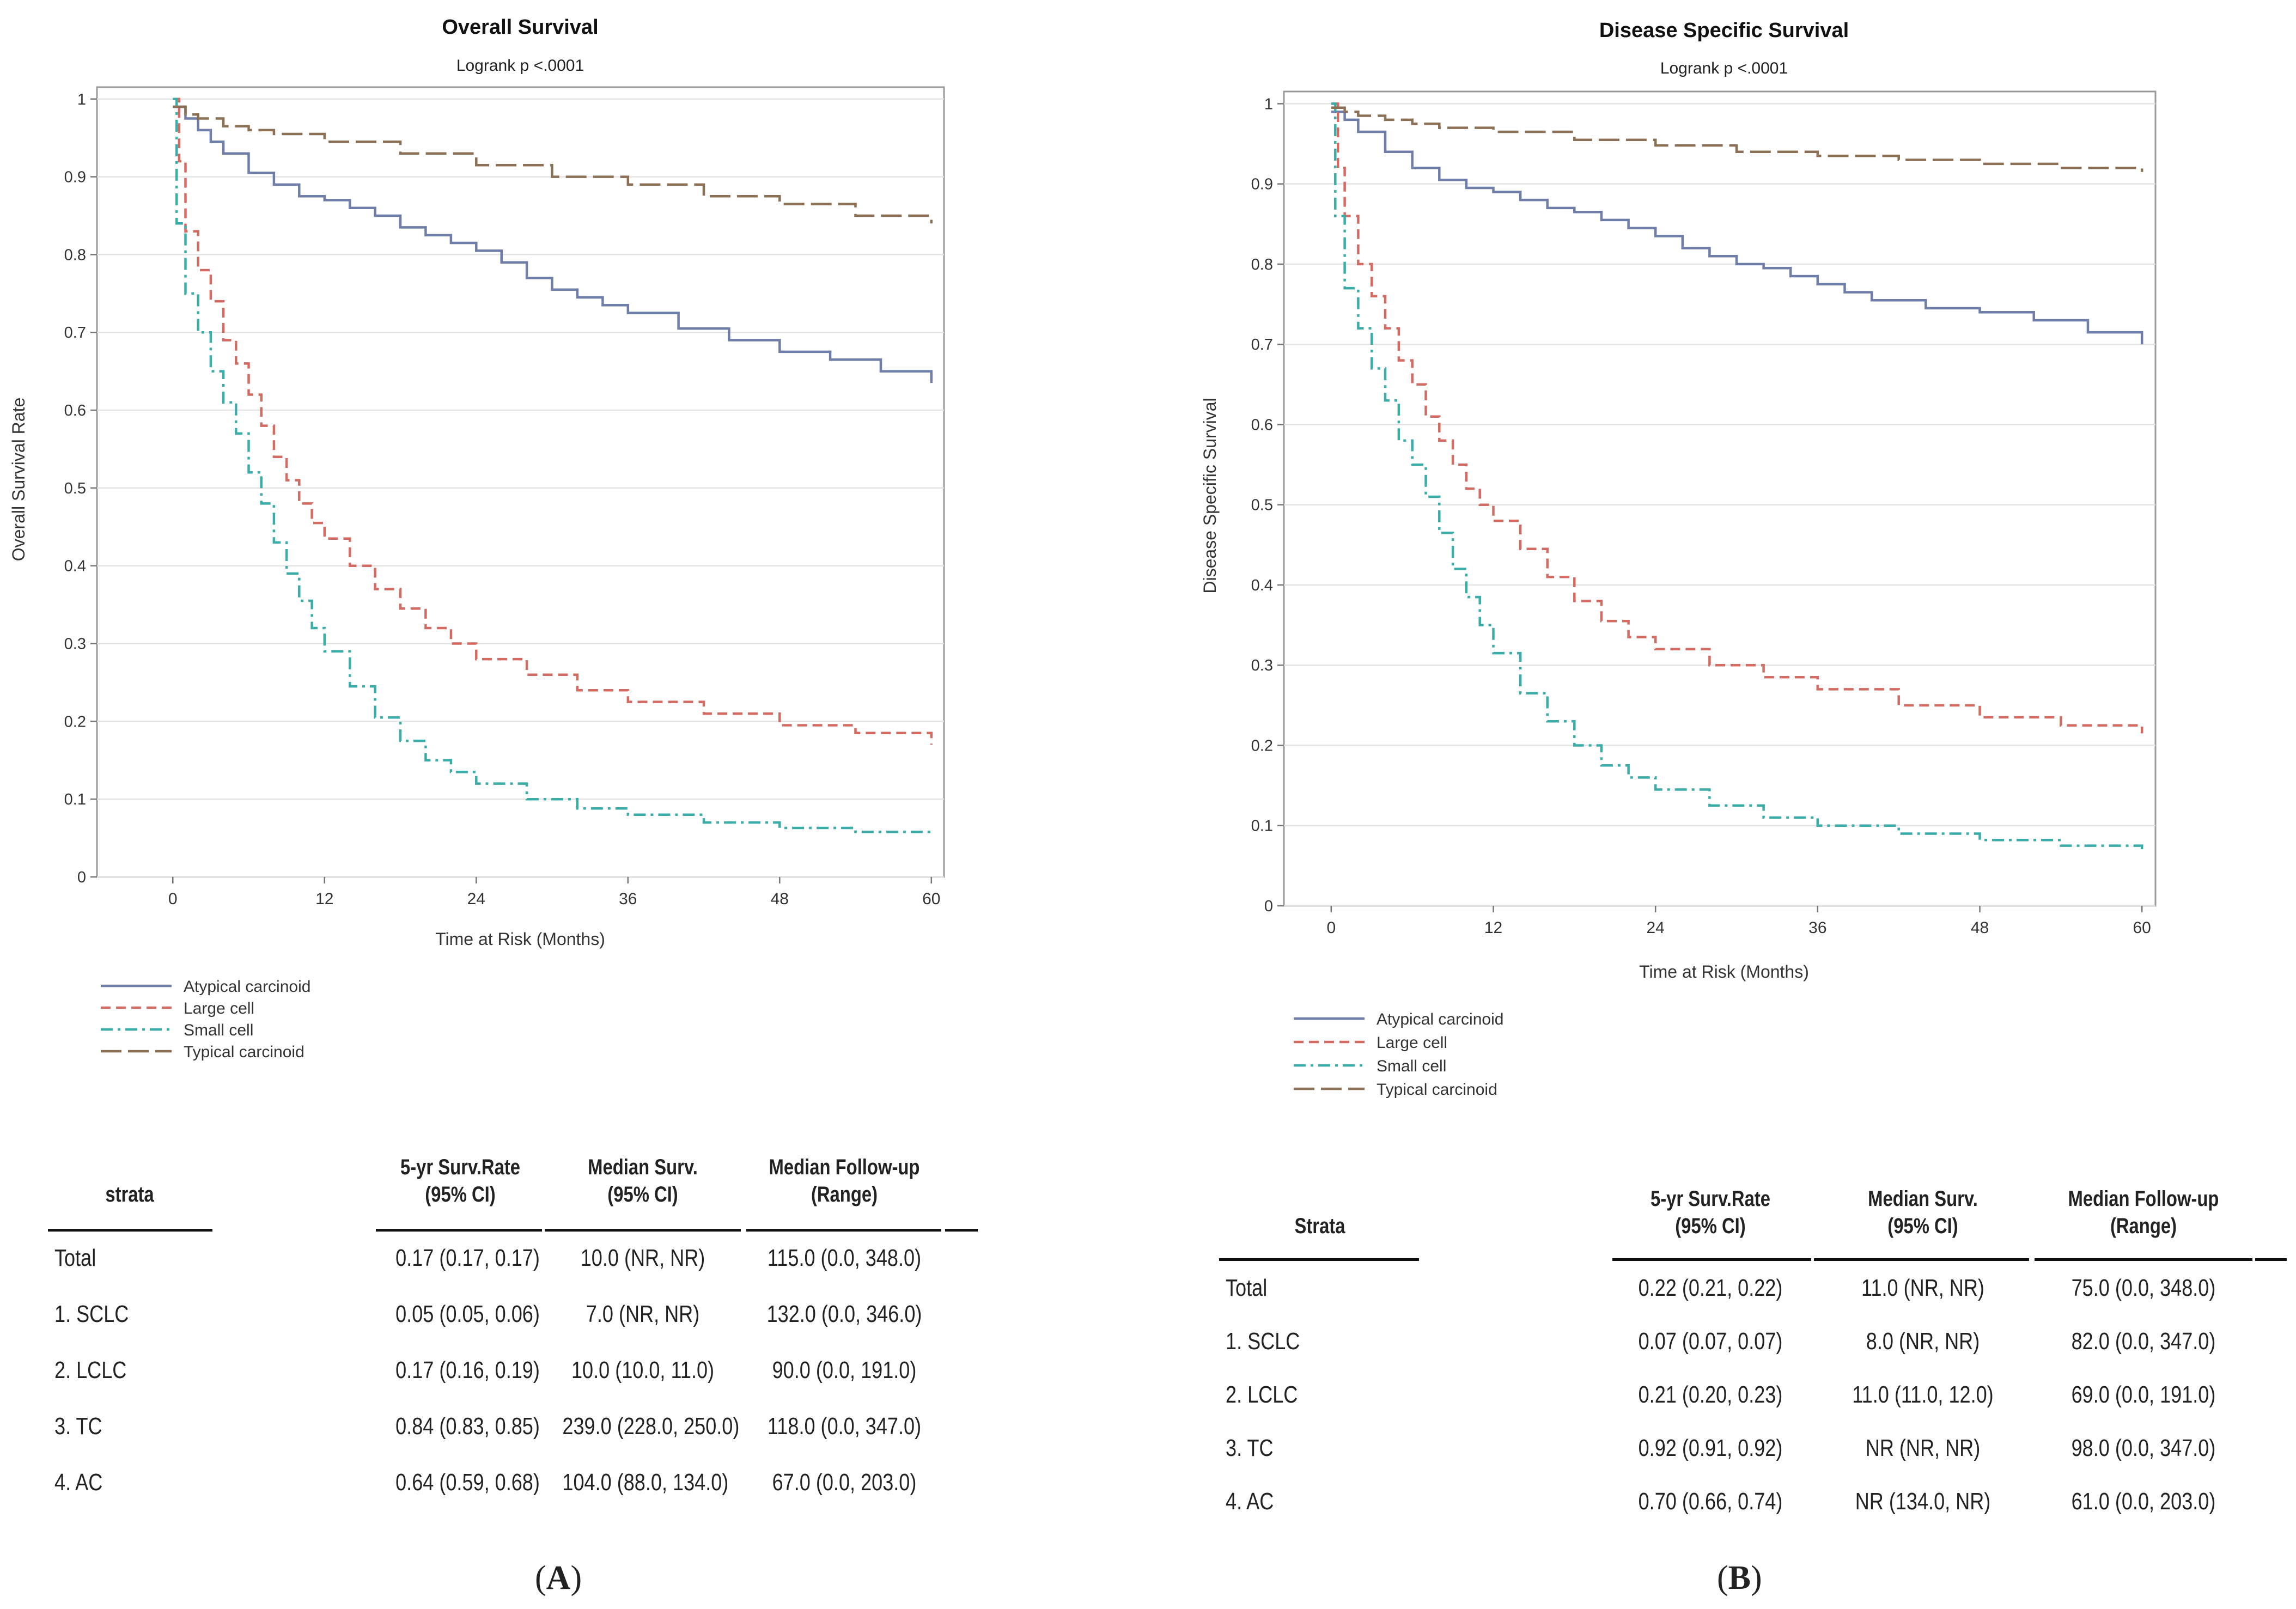 This screenshot has width=2296, height=1609. Describe the element at coordinates (129, 1194) in the screenshot. I see `column-header-strata: strata` at that location.